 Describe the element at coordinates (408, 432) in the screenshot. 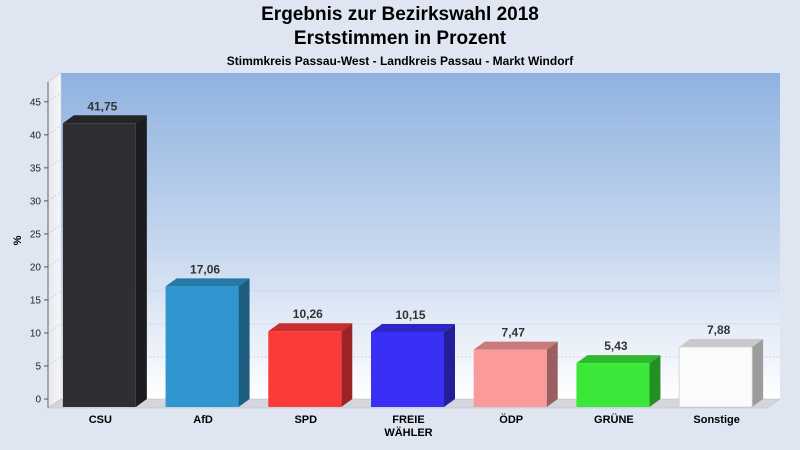

I see `x-tick-label: WÄHLER` at that location.